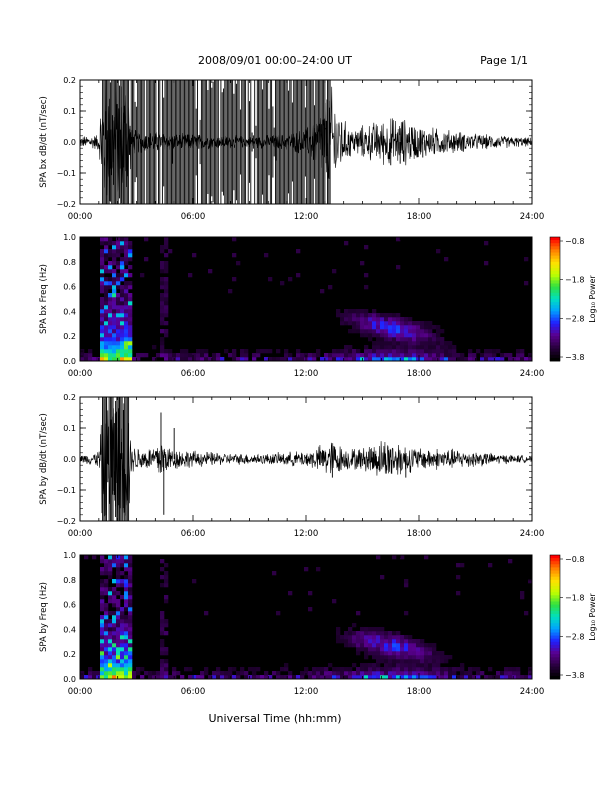 The height and width of the screenshot is (792, 612). I want to click on x-tick-label: 24:00, so click(532, 374).